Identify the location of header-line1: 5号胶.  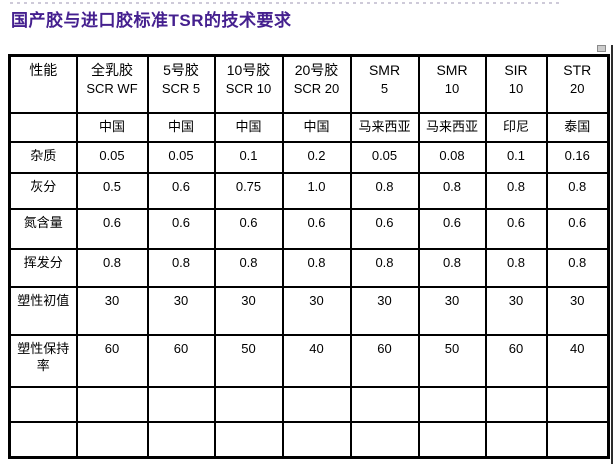
(181, 70).